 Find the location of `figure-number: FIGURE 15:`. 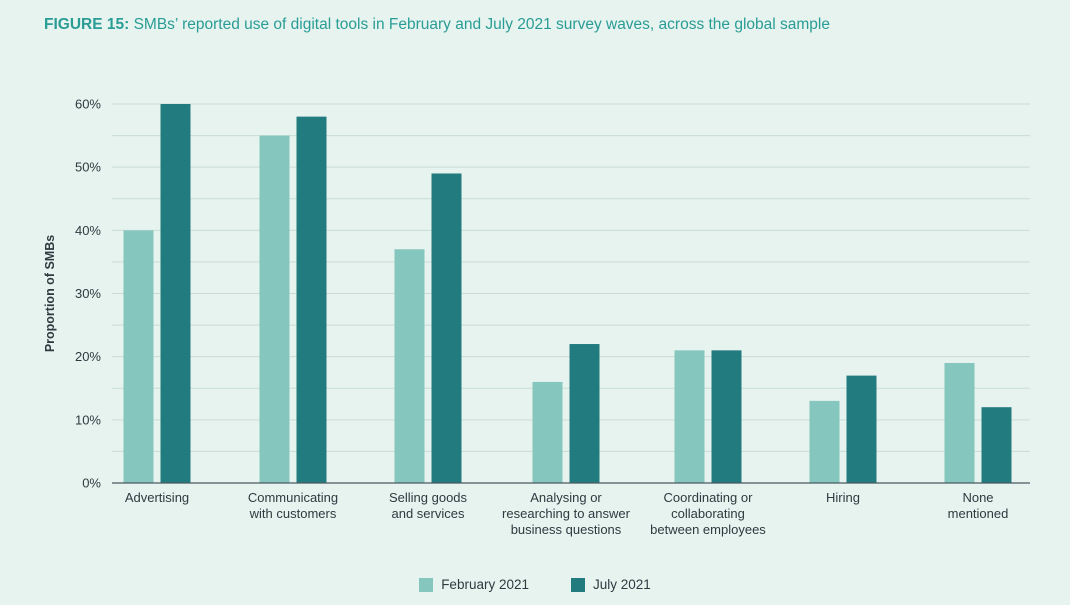

figure-number: FIGURE 15: is located at coordinates (87, 24).